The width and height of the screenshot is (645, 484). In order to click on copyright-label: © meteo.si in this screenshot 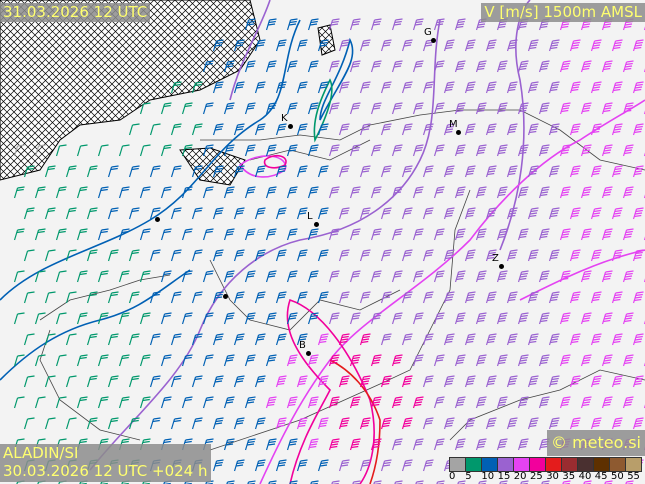, I will do `click(595, 443)`.